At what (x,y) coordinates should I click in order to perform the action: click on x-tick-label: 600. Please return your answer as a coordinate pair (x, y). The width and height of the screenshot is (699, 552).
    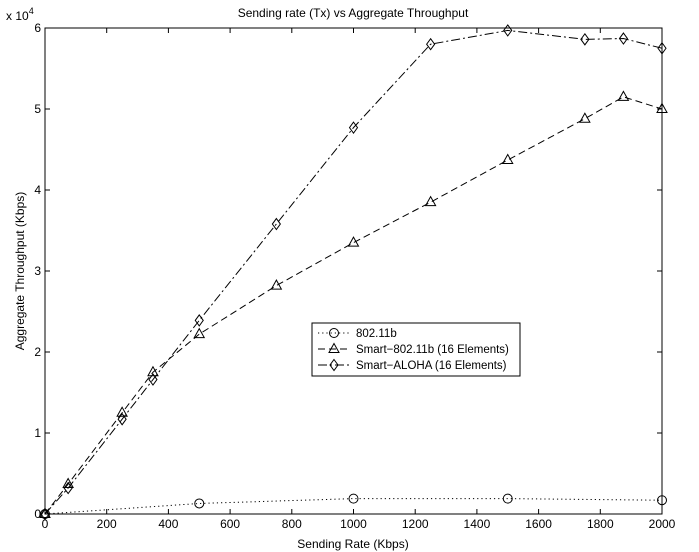
    Looking at the image, I should click on (230, 524).